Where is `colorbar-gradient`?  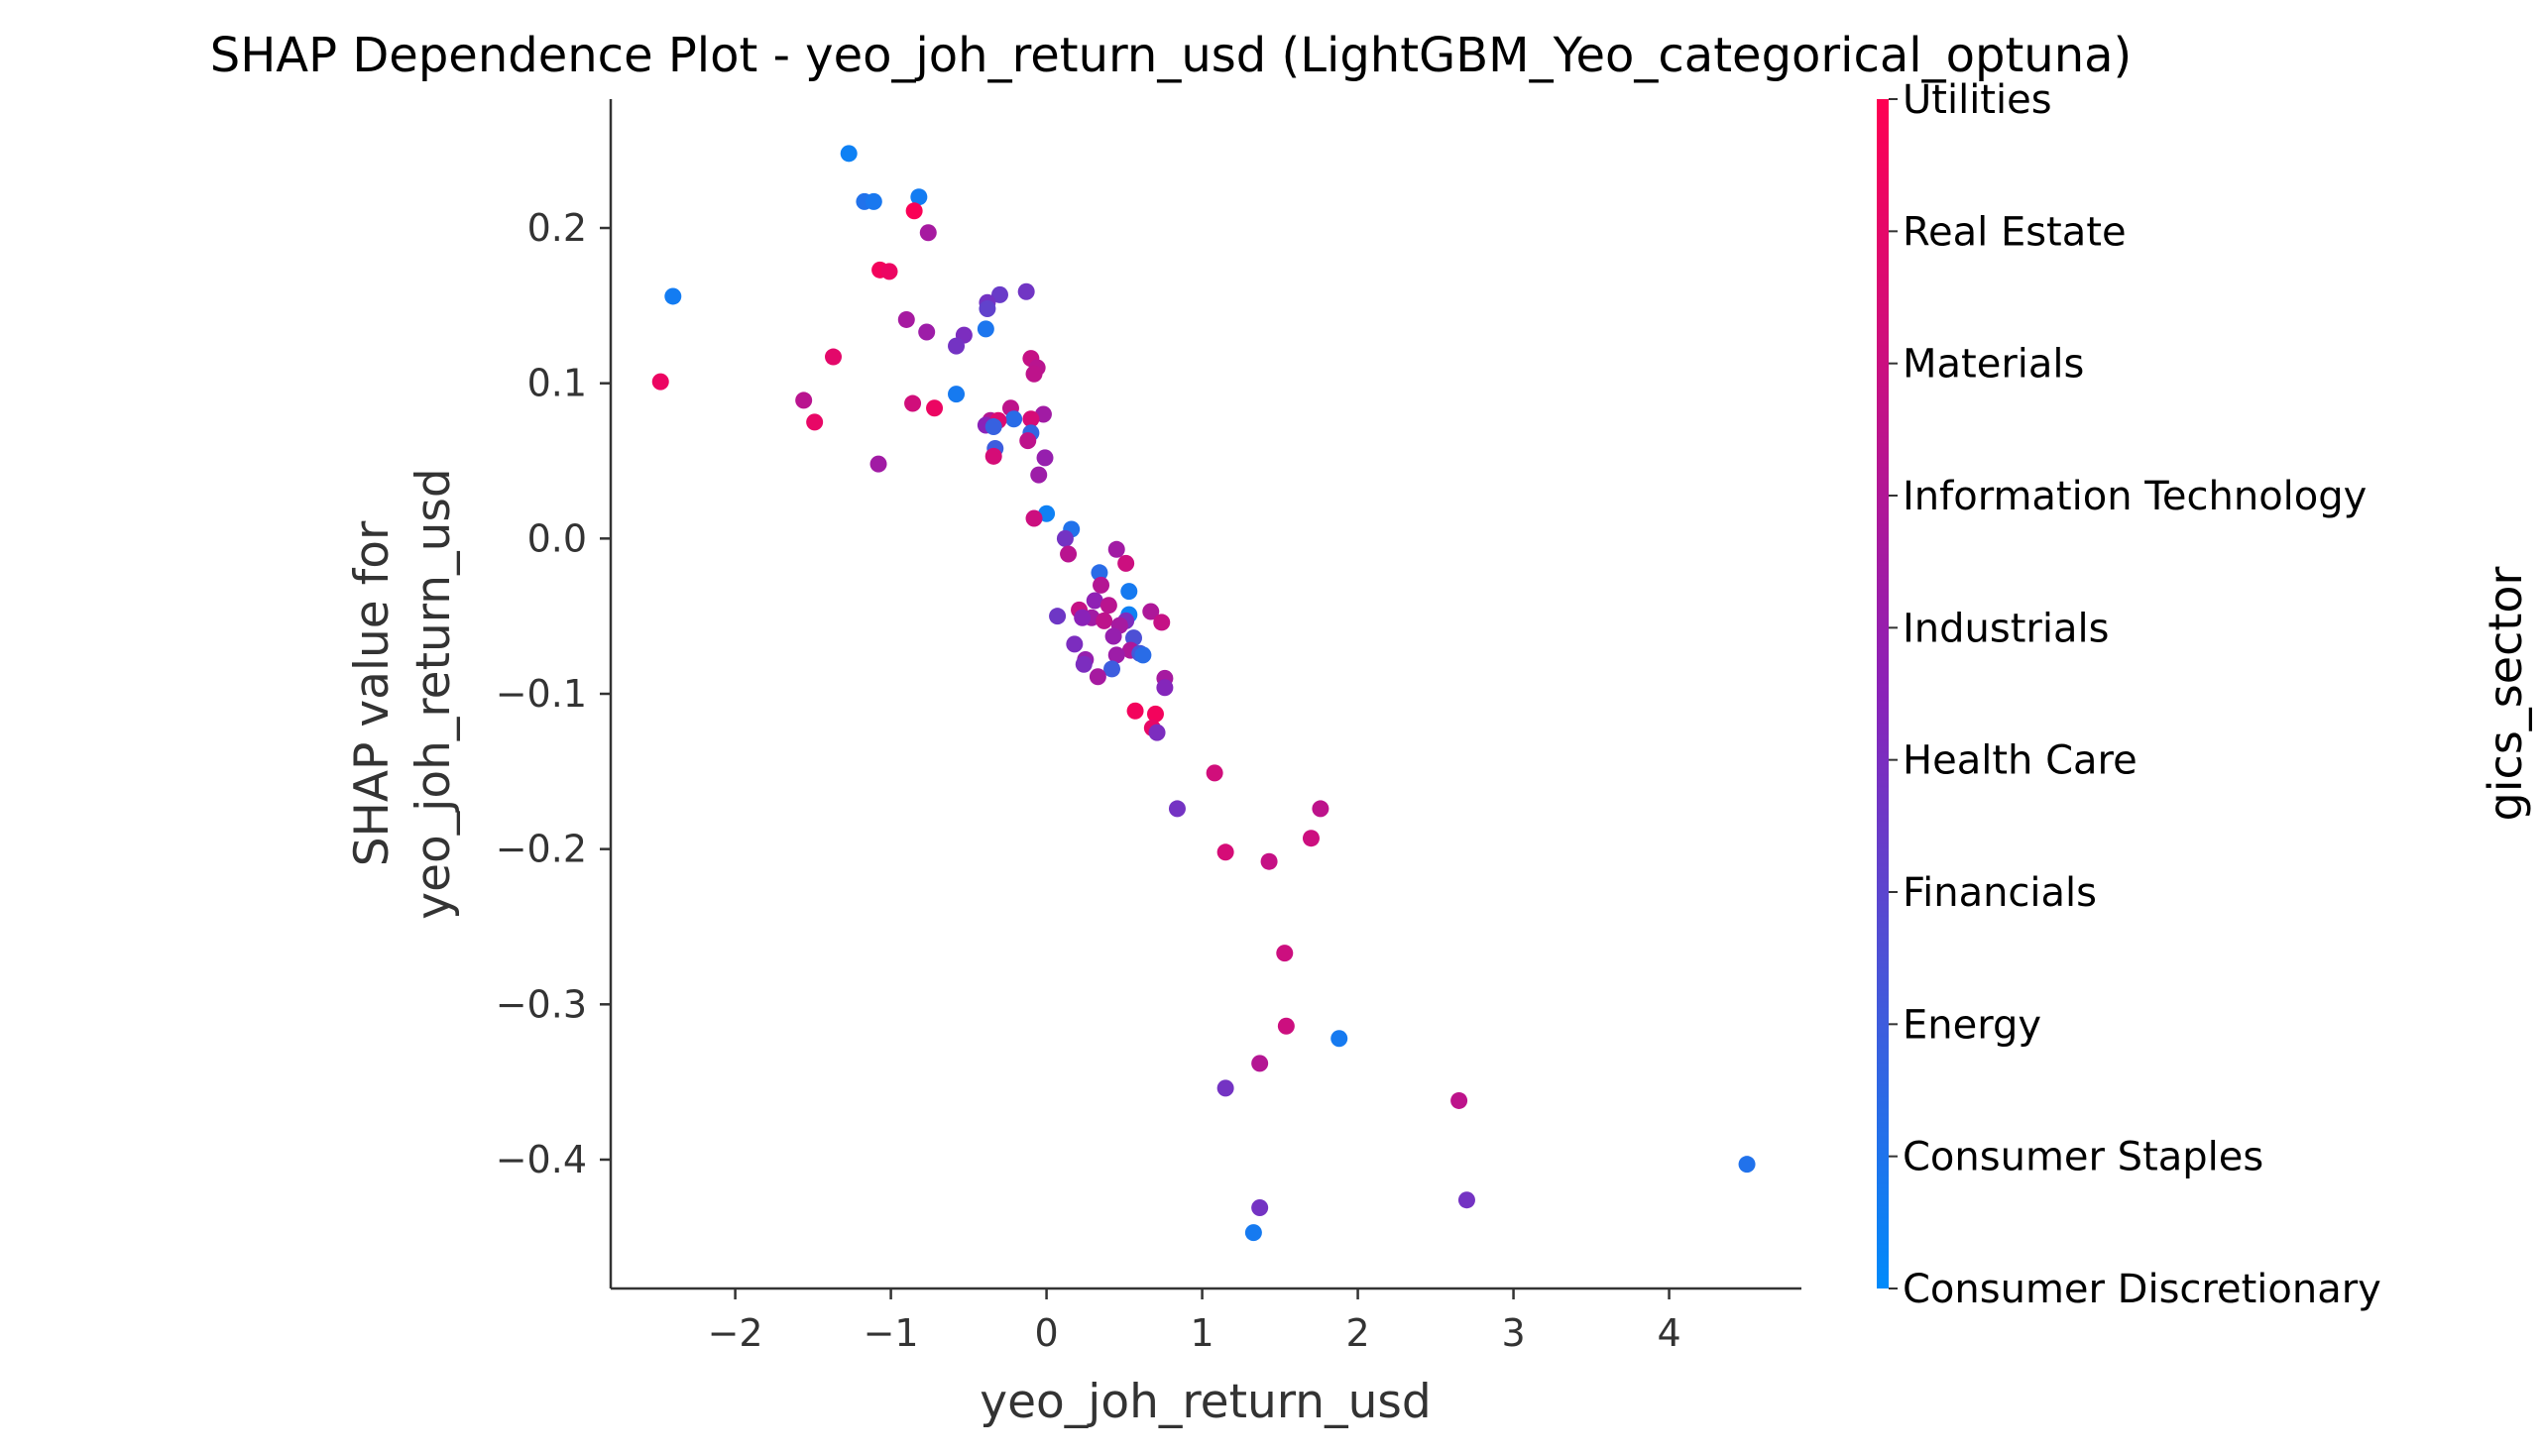
colorbar-gradient is located at coordinates (1883, 693).